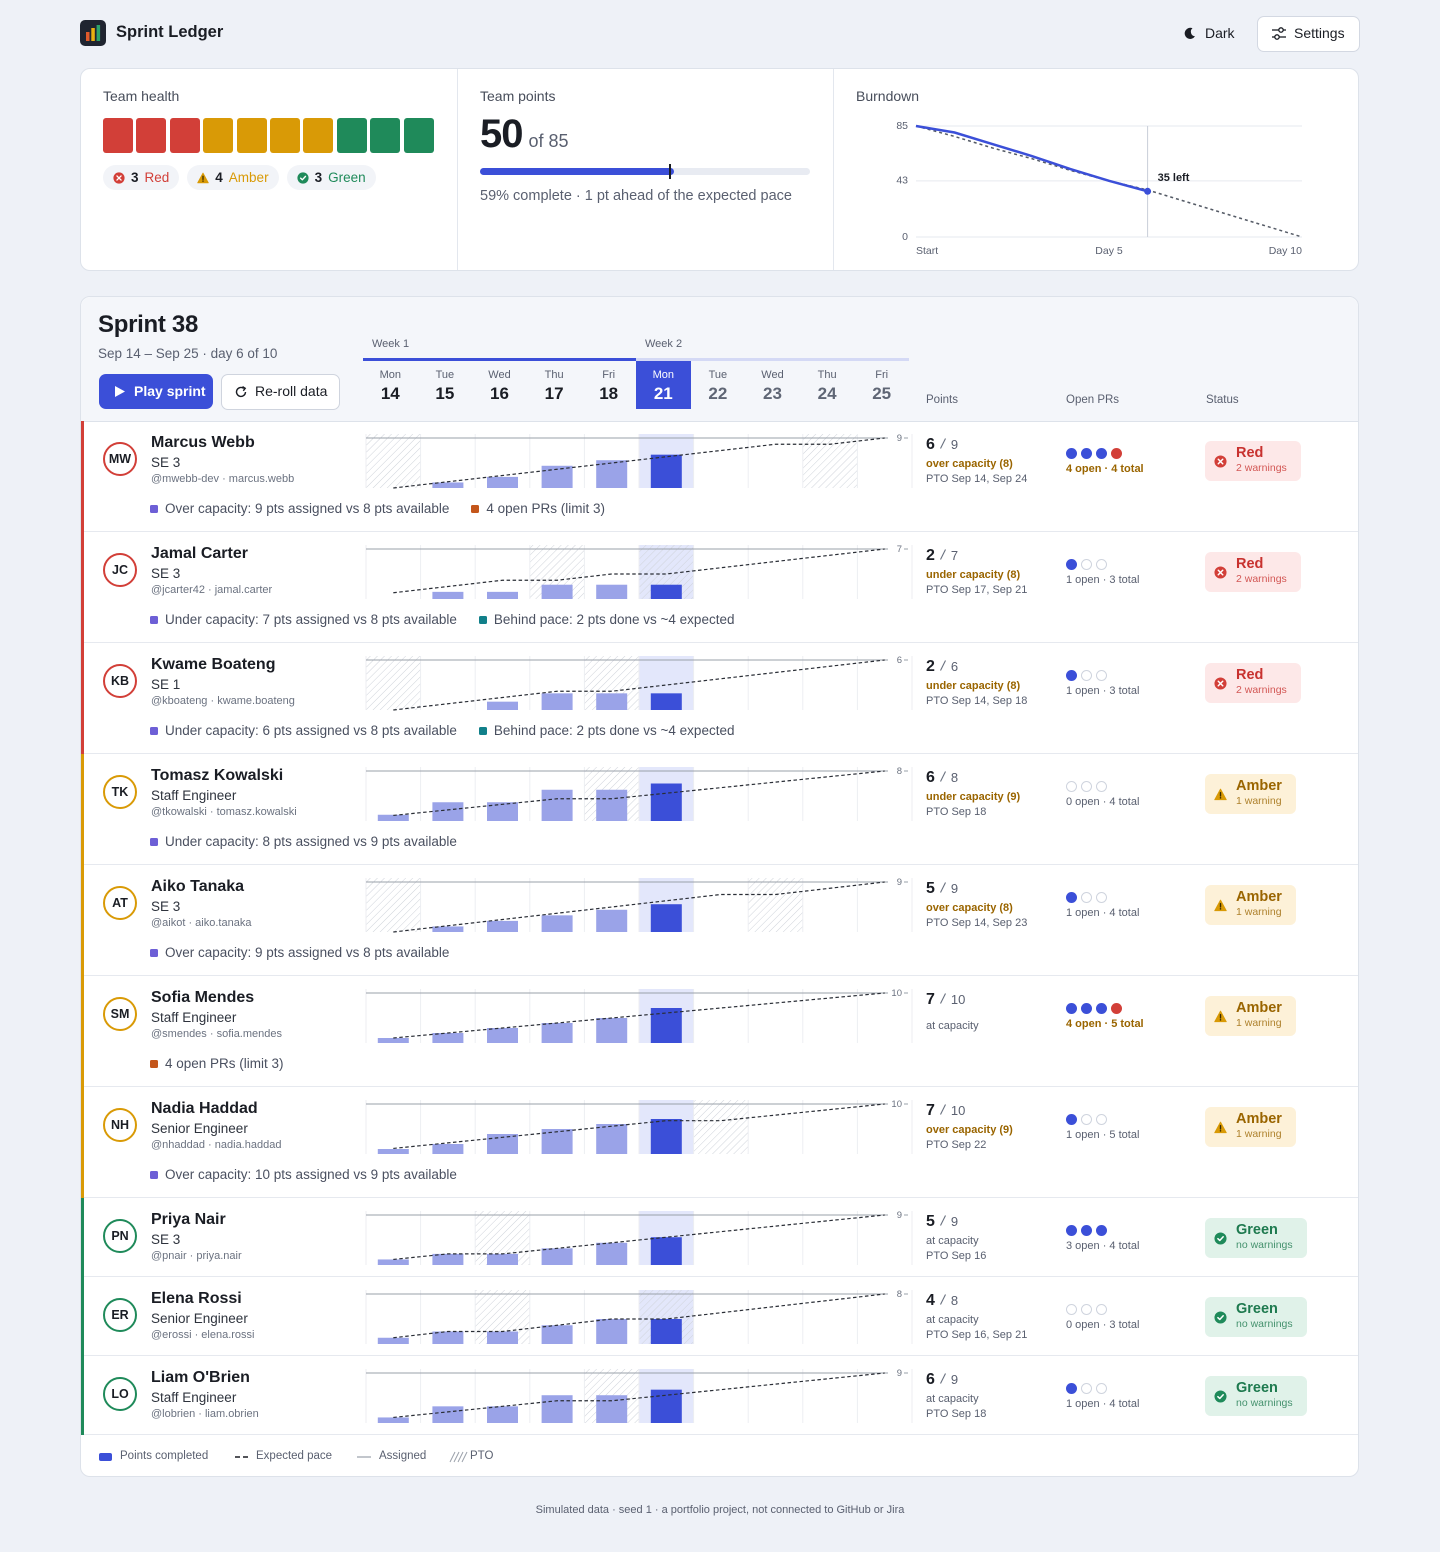 The height and width of the screenshot is (1552, 1440). Describe the element at coordinates (120, 1125) in the screenshot. I see `avatar: NH` at that location.